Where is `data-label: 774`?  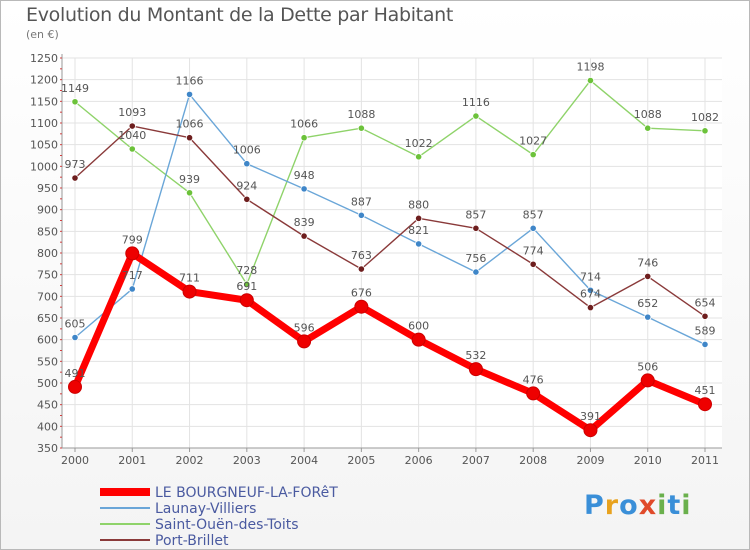
data-label: 774 is located at coordinates (533, 250).